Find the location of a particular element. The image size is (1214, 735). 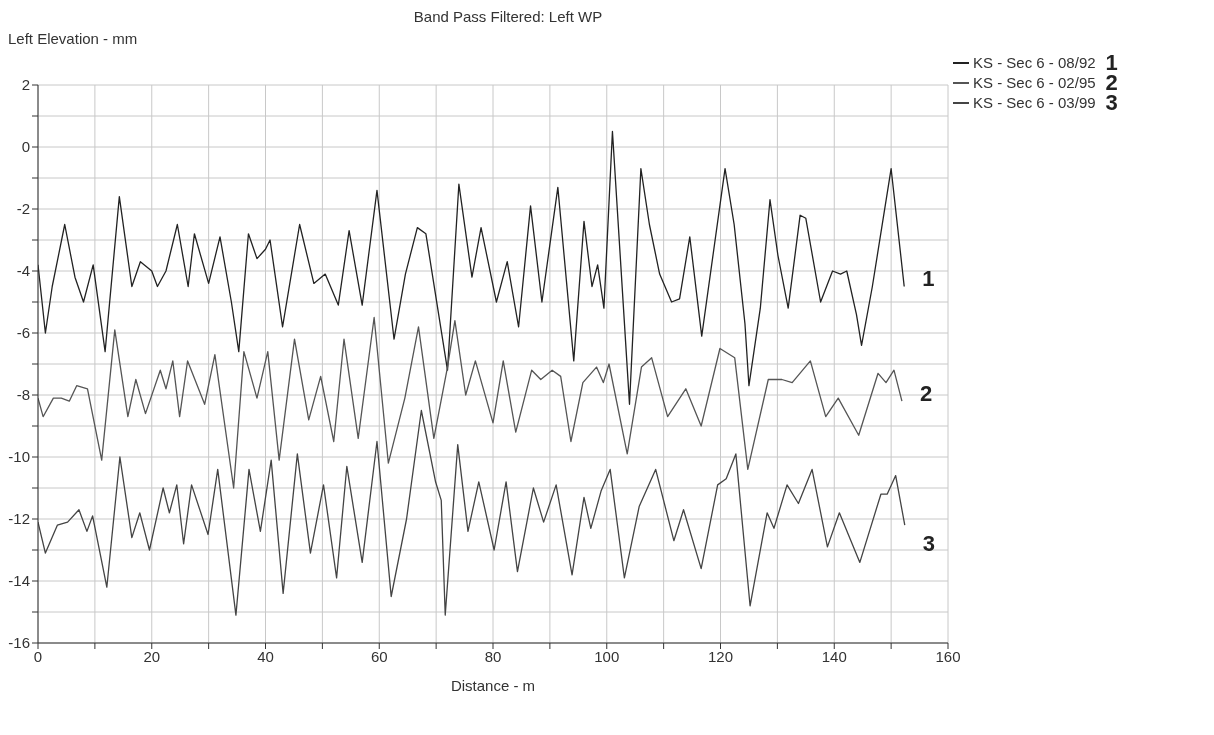

x-tick-label: 160 is located at coordinates (948, 656).